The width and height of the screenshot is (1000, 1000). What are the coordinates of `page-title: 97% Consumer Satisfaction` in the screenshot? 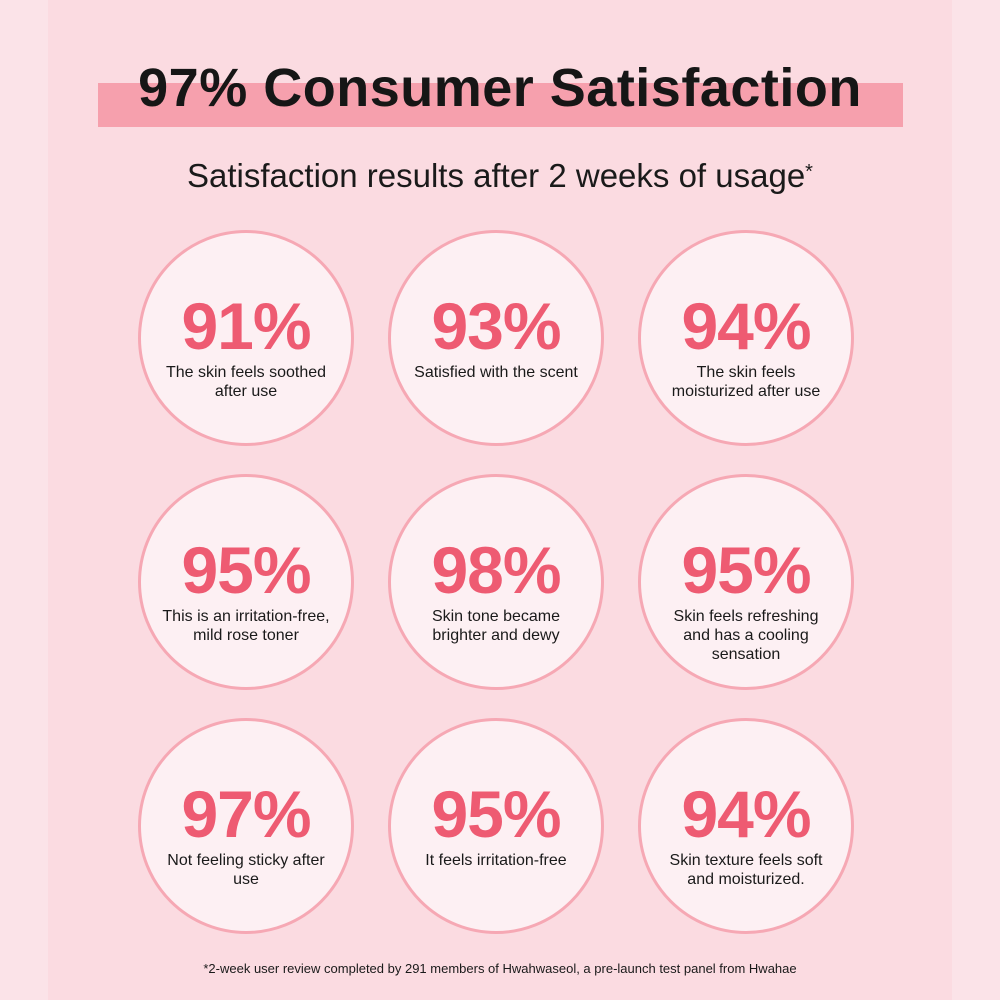 It's located at (500, 88).